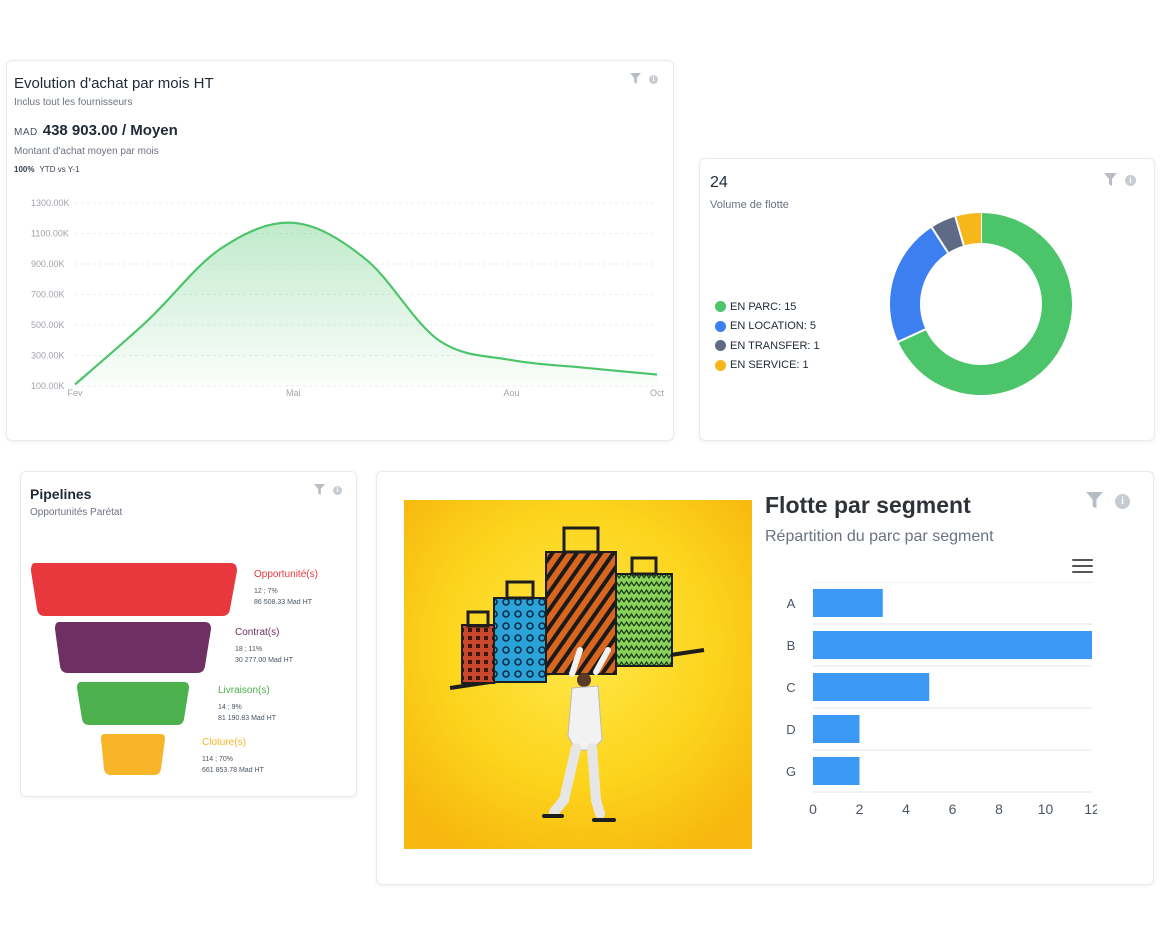  Describe the element at coordinates (59, 169) in the screenshot. I see `ytd-label: YTD vs Y-1` at that location.